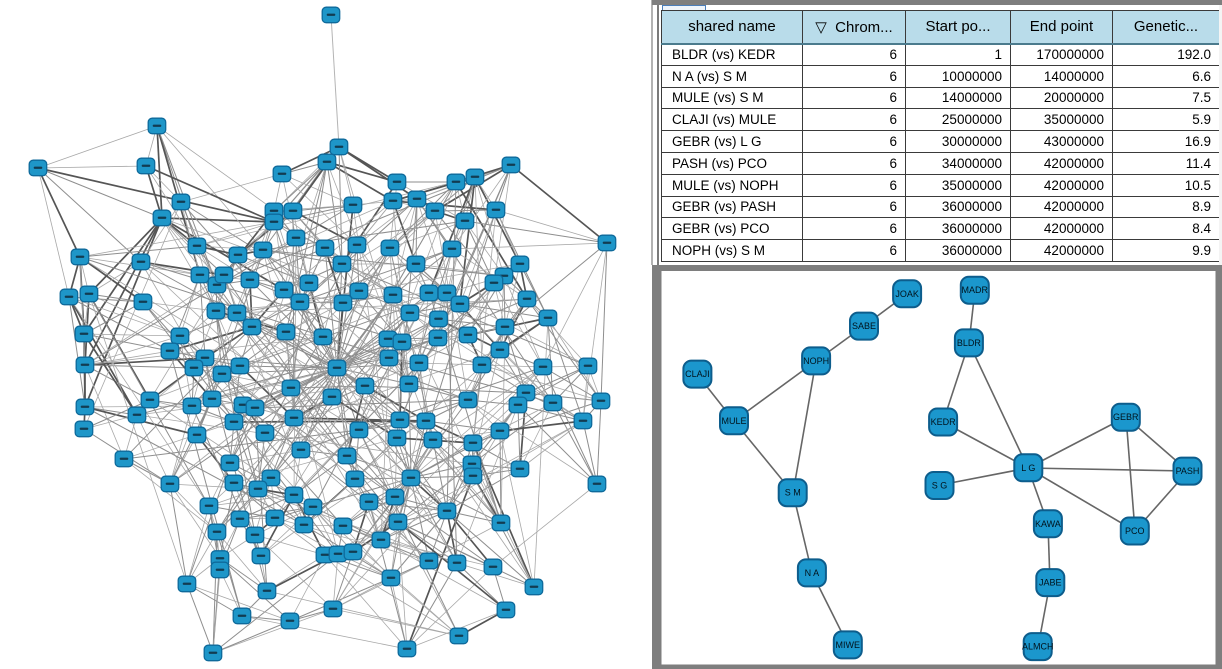  Describe the element at coordinates (1037, 647) in the screenshot. I see `svg-text: ALMCH` at that location.